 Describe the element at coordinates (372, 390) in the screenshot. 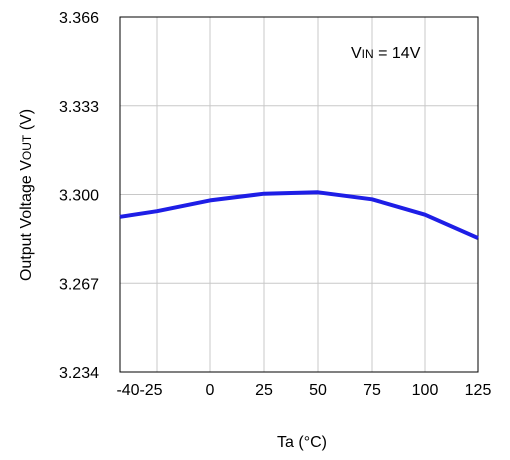

I see `x-tick-label: 75` at that location.